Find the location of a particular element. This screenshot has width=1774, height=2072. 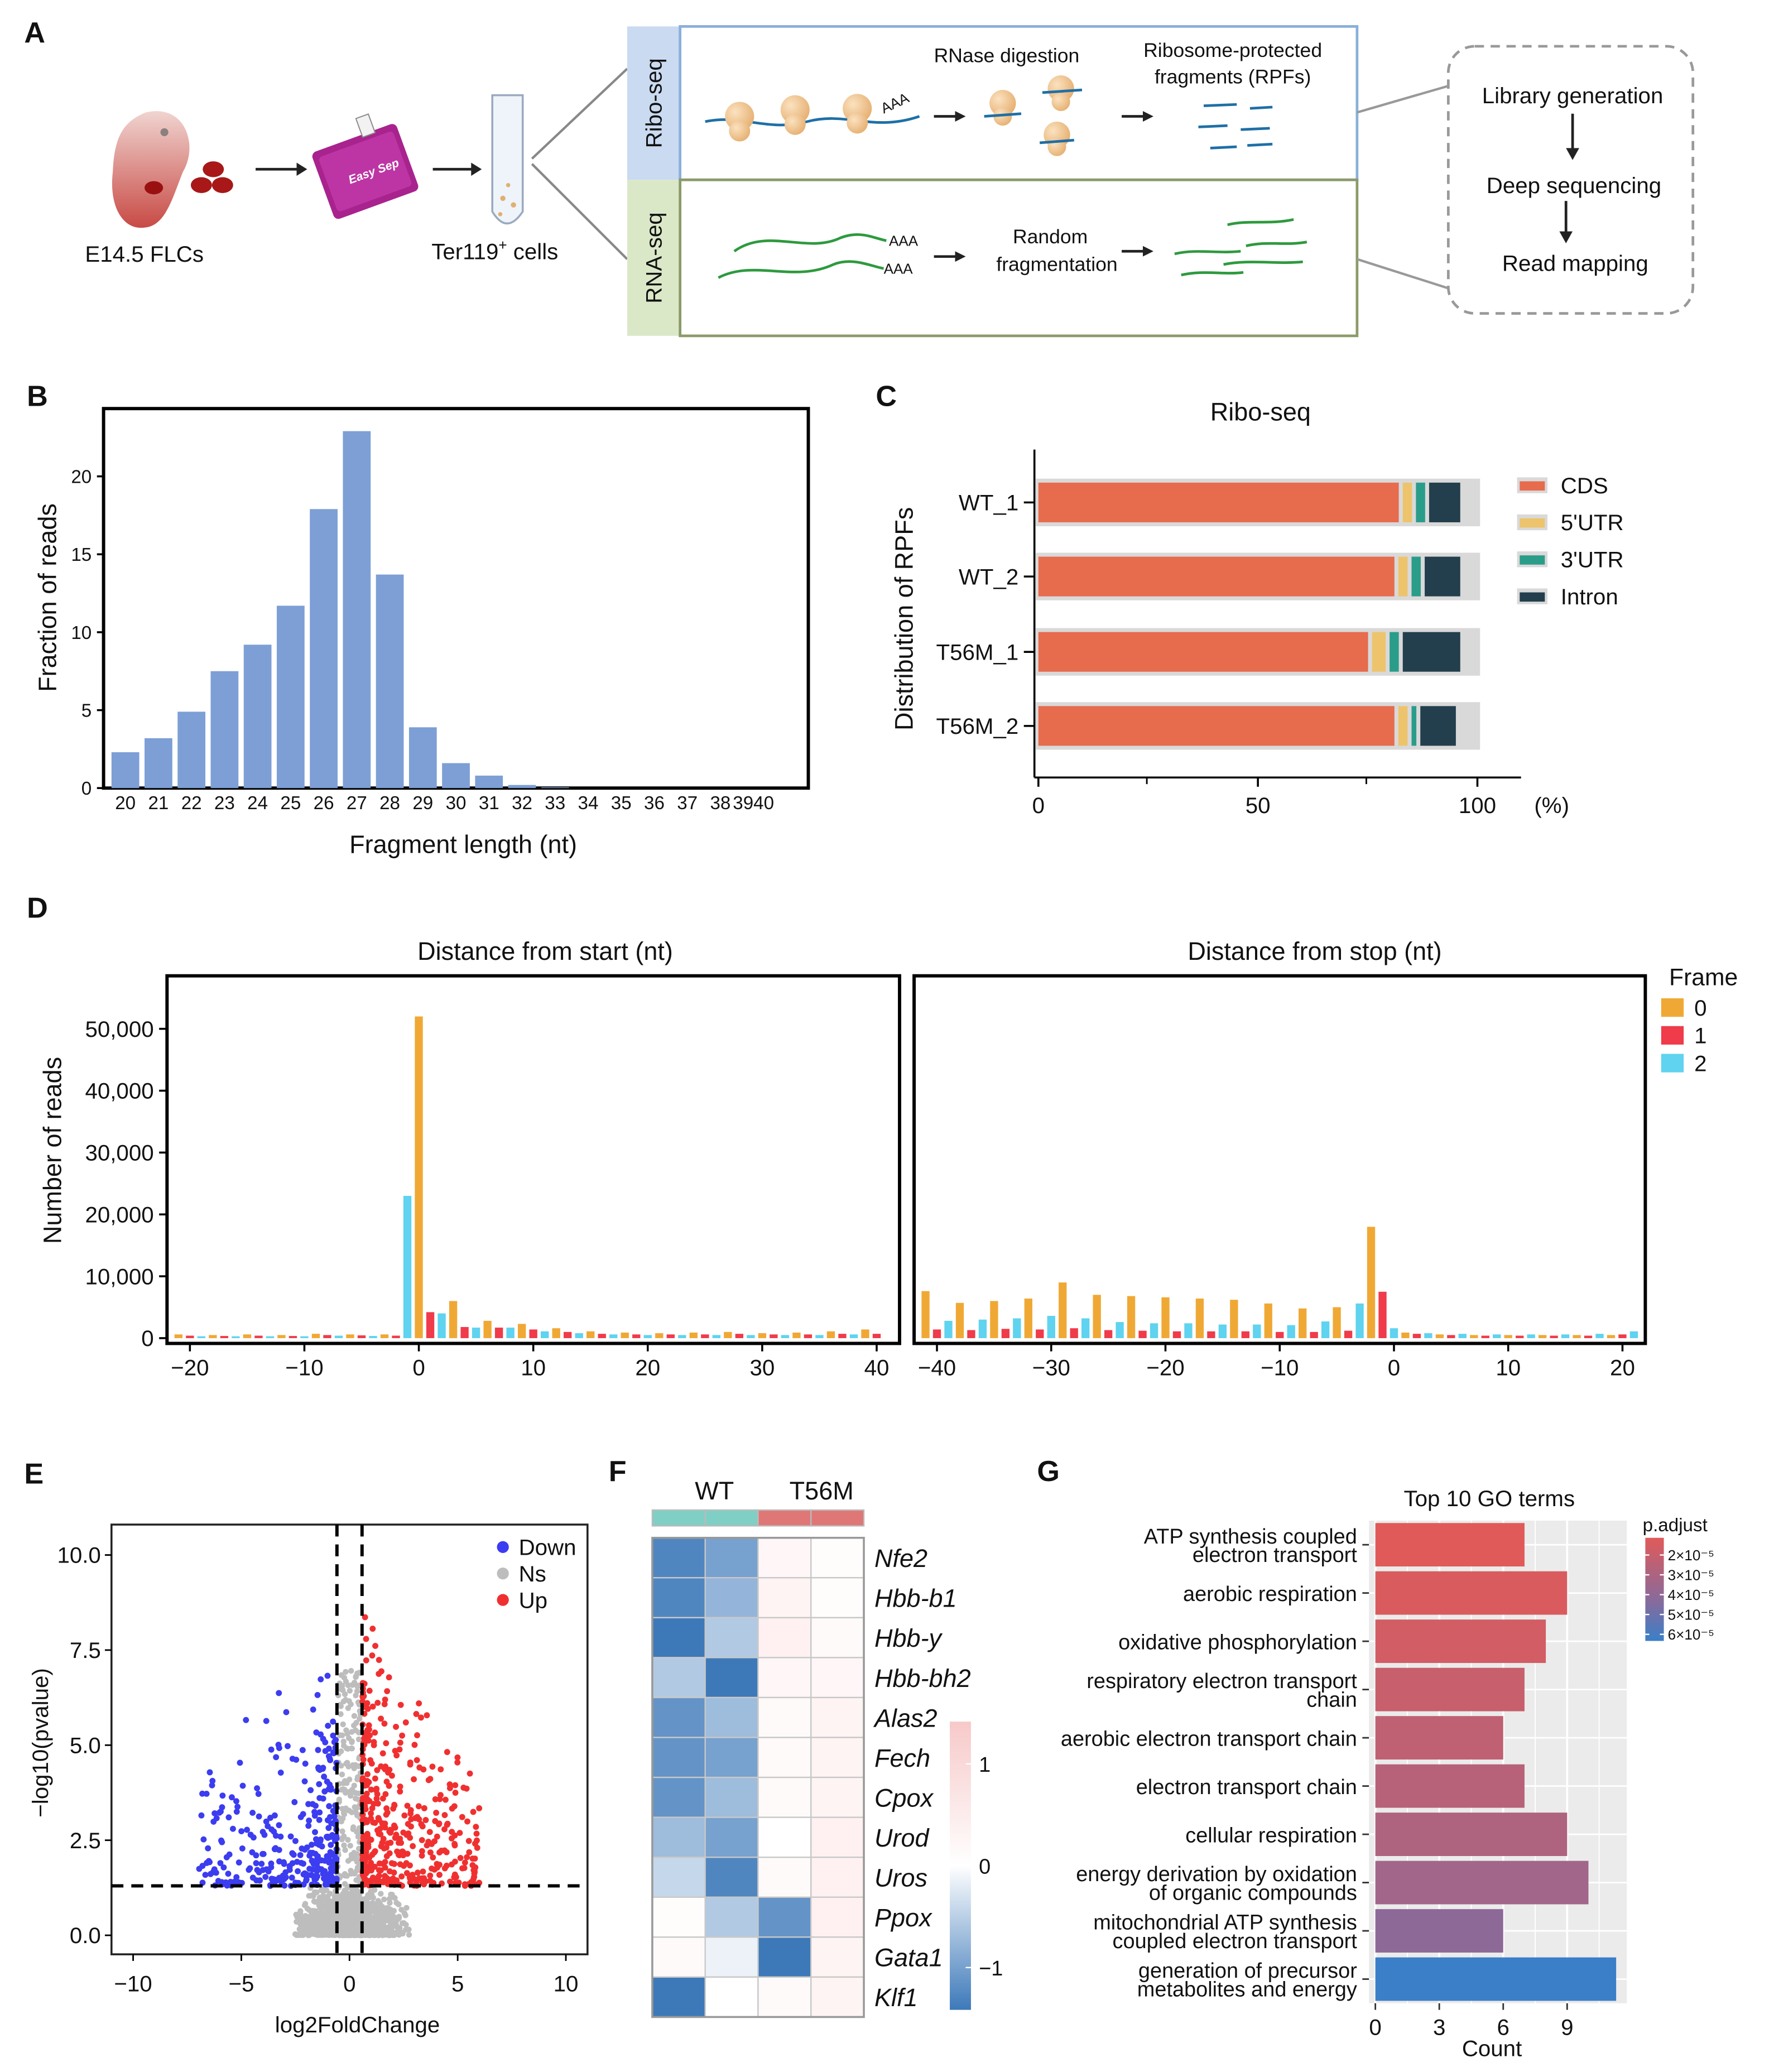

chart-g-term: energy derivation by oxidation is located at coordinates (1216, 1875).